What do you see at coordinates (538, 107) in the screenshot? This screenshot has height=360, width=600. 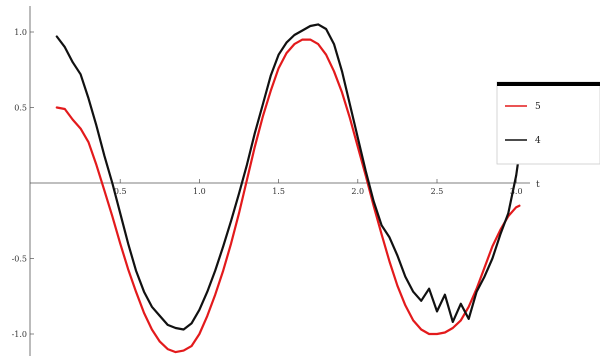 I see `legend-label-5: 5` at bounding box center [538, 107].